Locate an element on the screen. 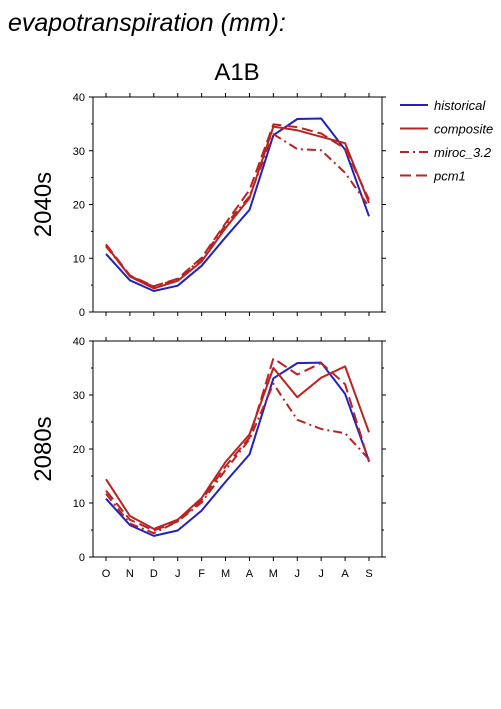  legend-label: composite is located at coordinates (463, 129).